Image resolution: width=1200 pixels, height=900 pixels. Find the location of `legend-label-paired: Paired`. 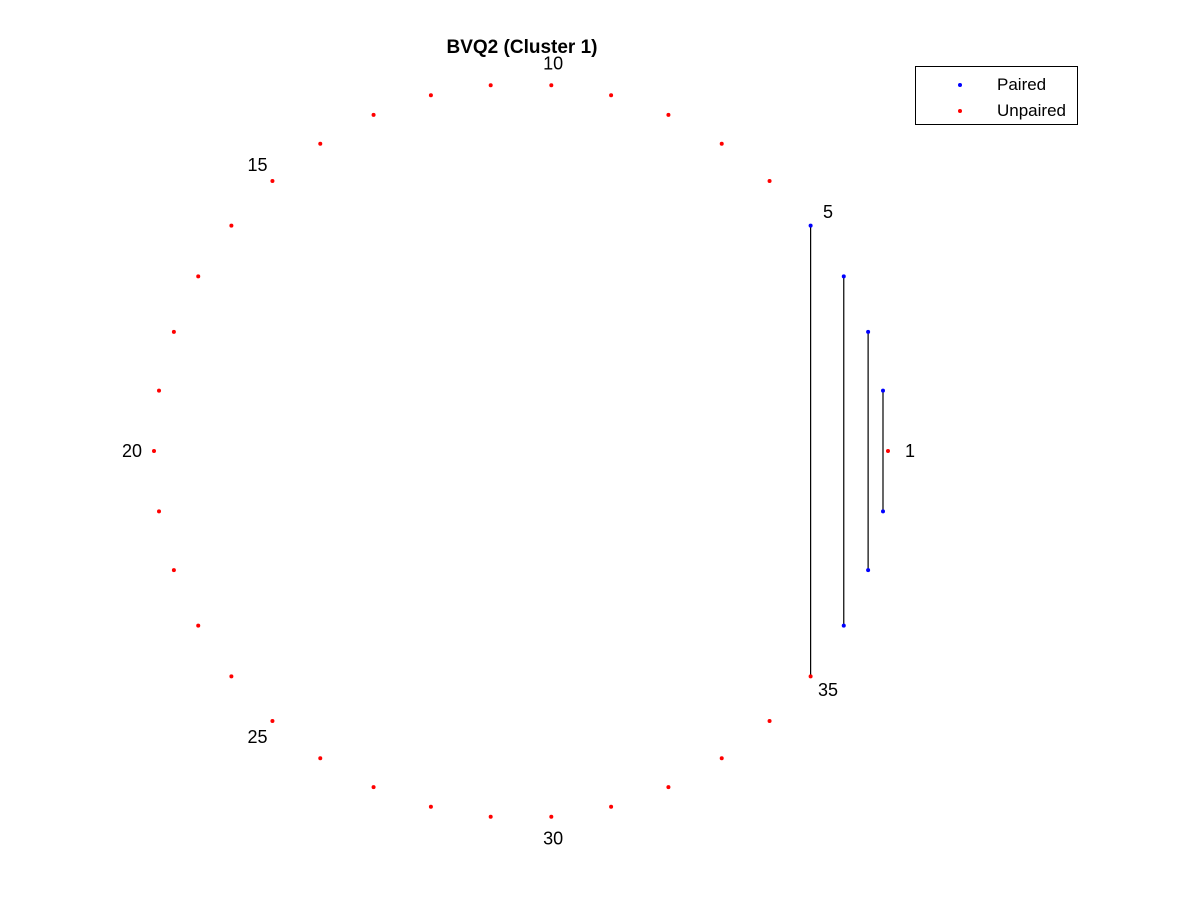

legend-label-paired: Paired is located at coordinates (1022, 84).